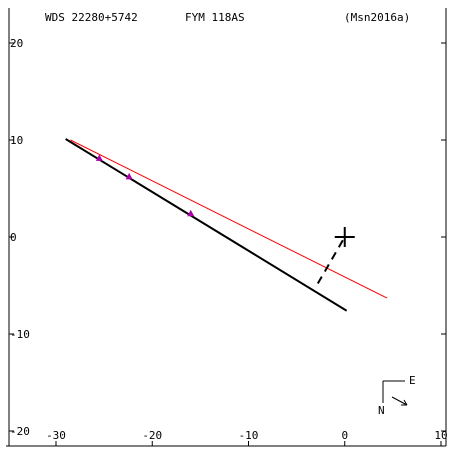  Describe the element at coordinates (331, 260) in the screenshot. I see `connector-dashed` at that location.